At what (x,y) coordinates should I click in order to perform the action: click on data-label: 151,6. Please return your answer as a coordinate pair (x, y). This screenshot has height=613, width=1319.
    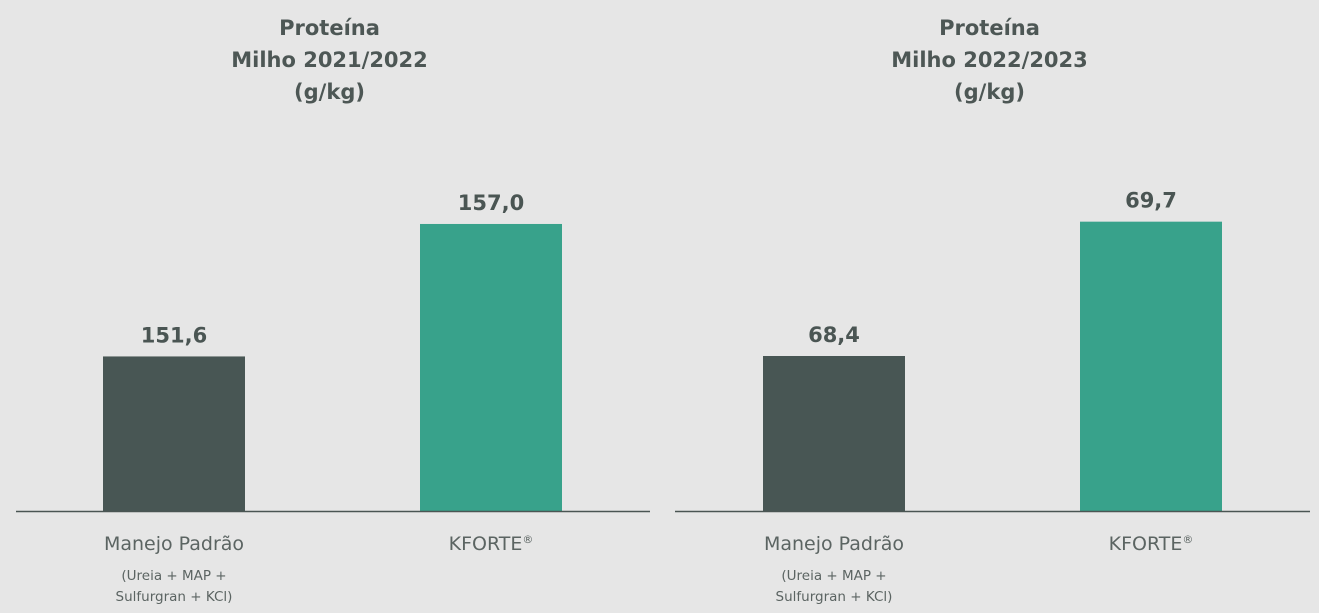
    Looking at the image, I should click on (174, 335).